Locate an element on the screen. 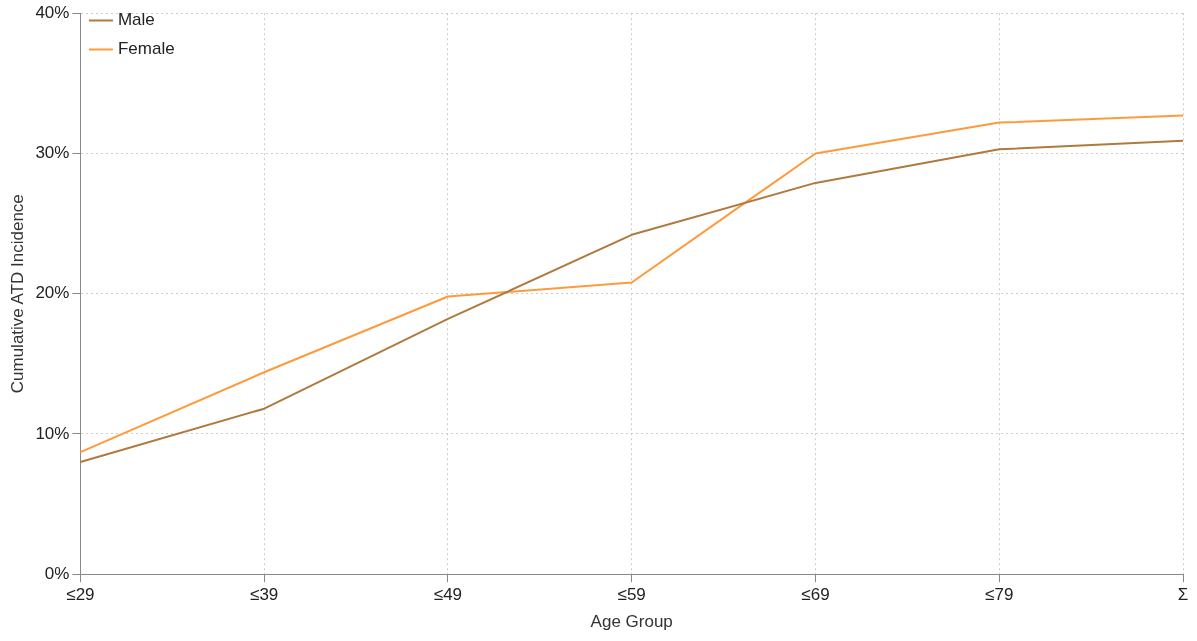 The width and height of the screenshot is (1197, 641). x-tick-label: ≤49 is located at coordinates (448, 595).